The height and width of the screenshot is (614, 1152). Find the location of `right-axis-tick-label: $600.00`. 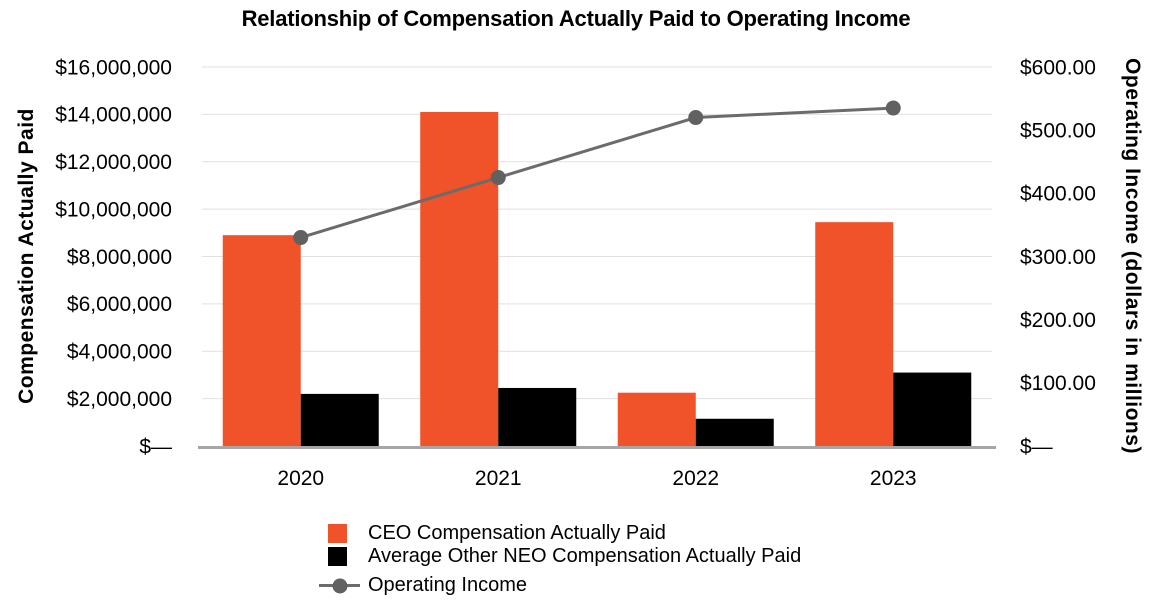

right-axis-tick-label: $600.00 is located at coordinates (1058, 67).